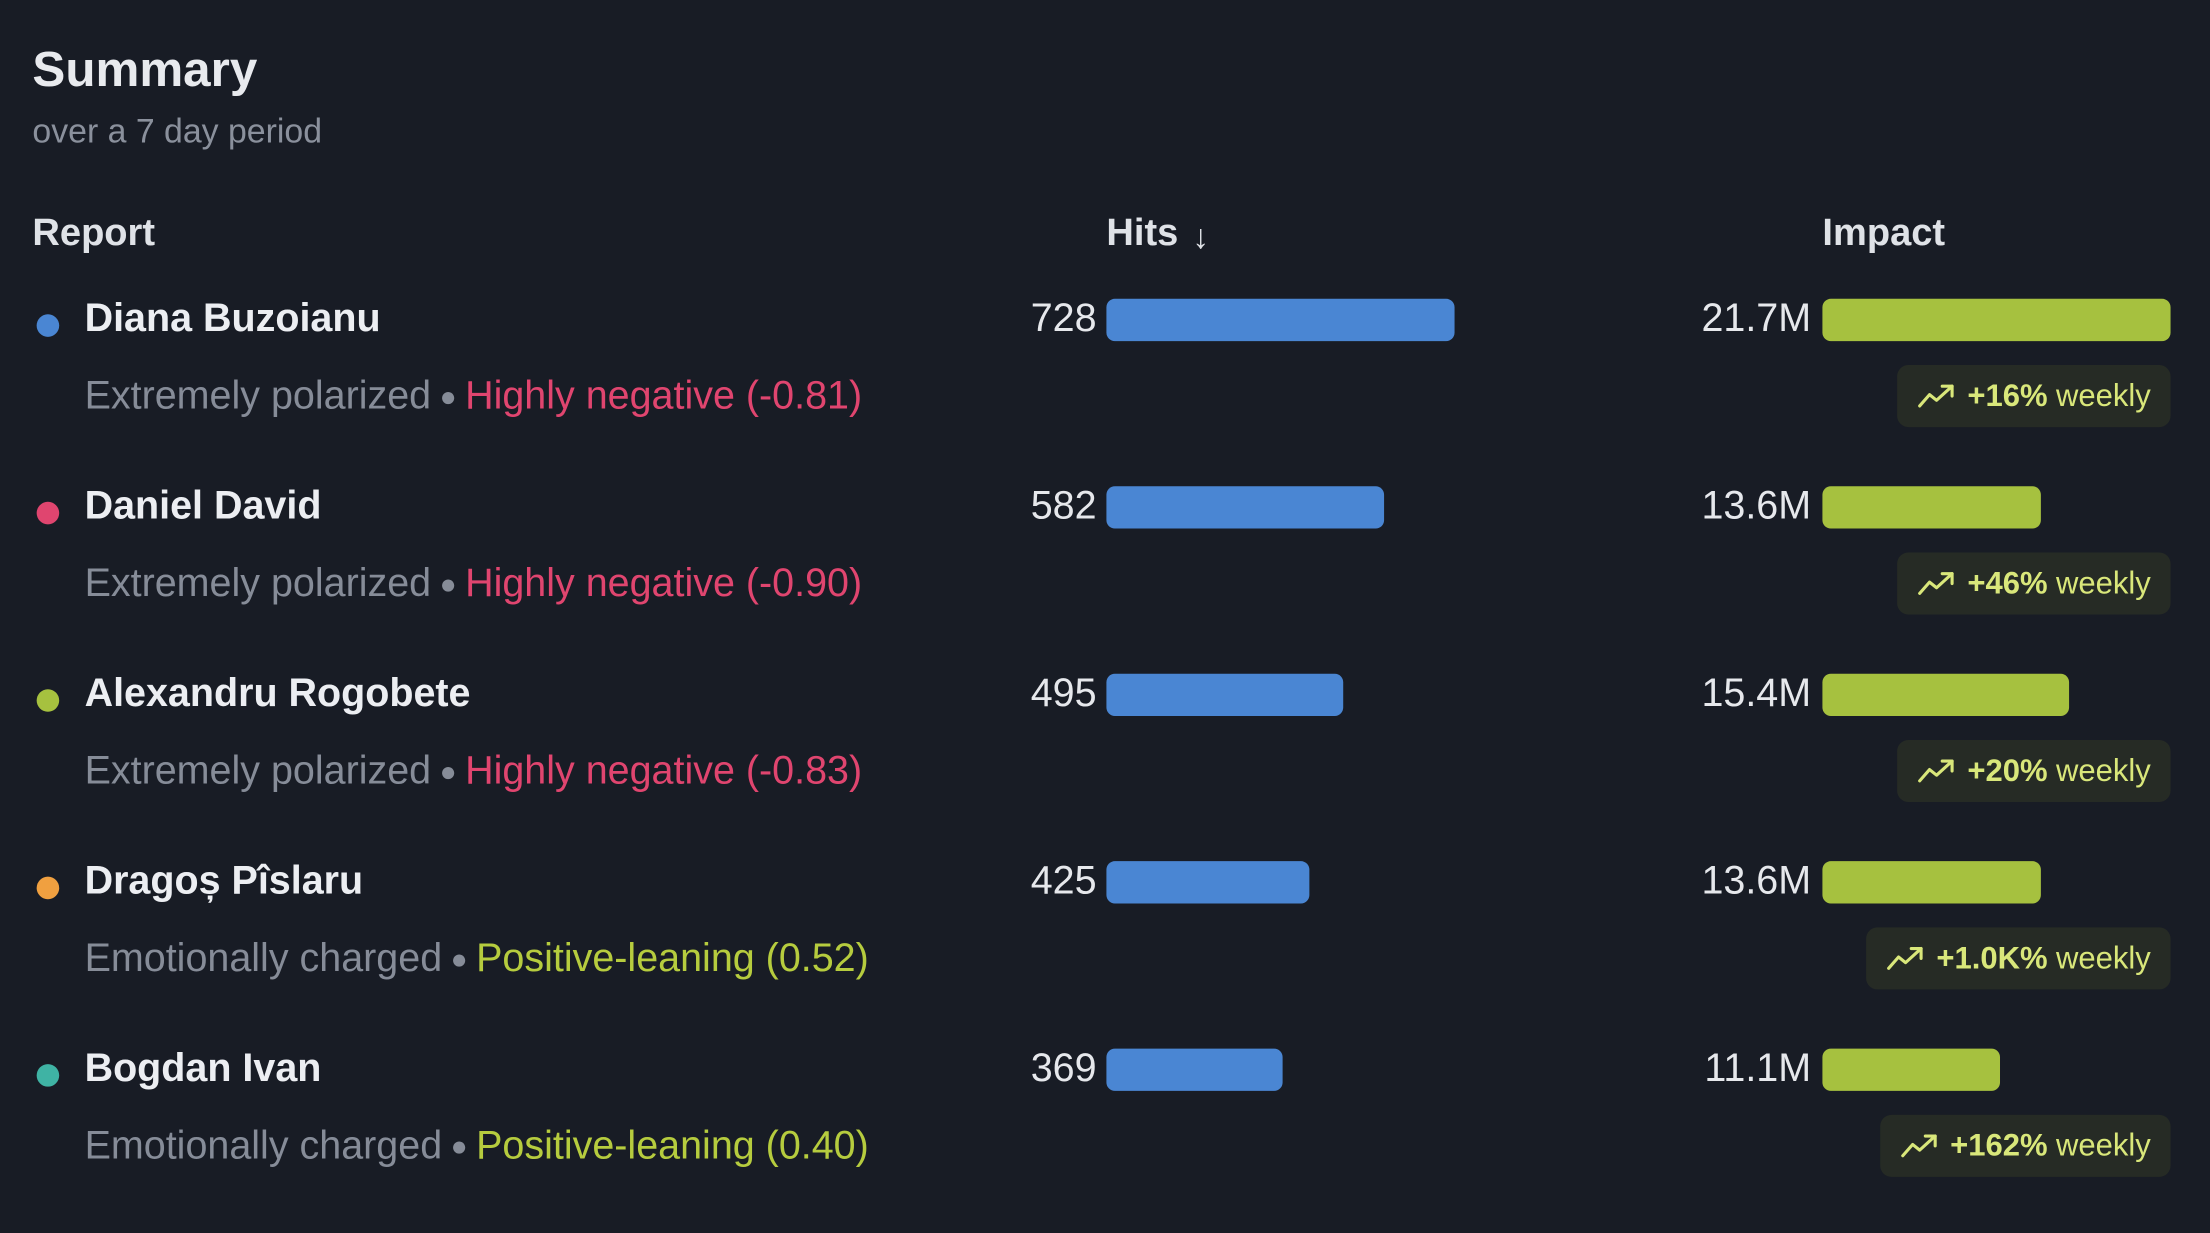  I want to click on trend-percent: +20%, so click(2007, 770).